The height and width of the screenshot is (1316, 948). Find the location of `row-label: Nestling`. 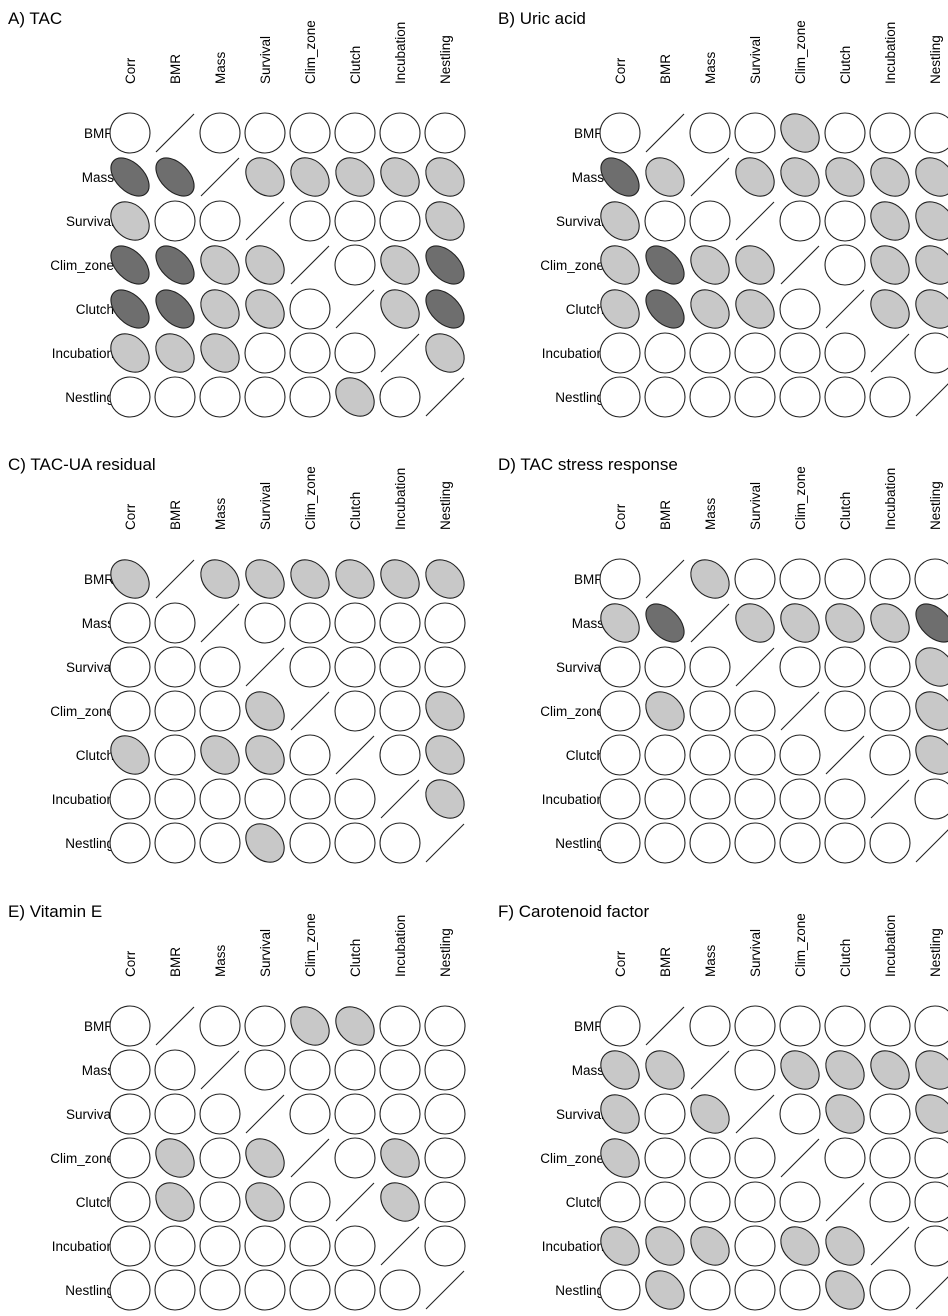

row-label: Nestling is located at coordinates (579, 843).